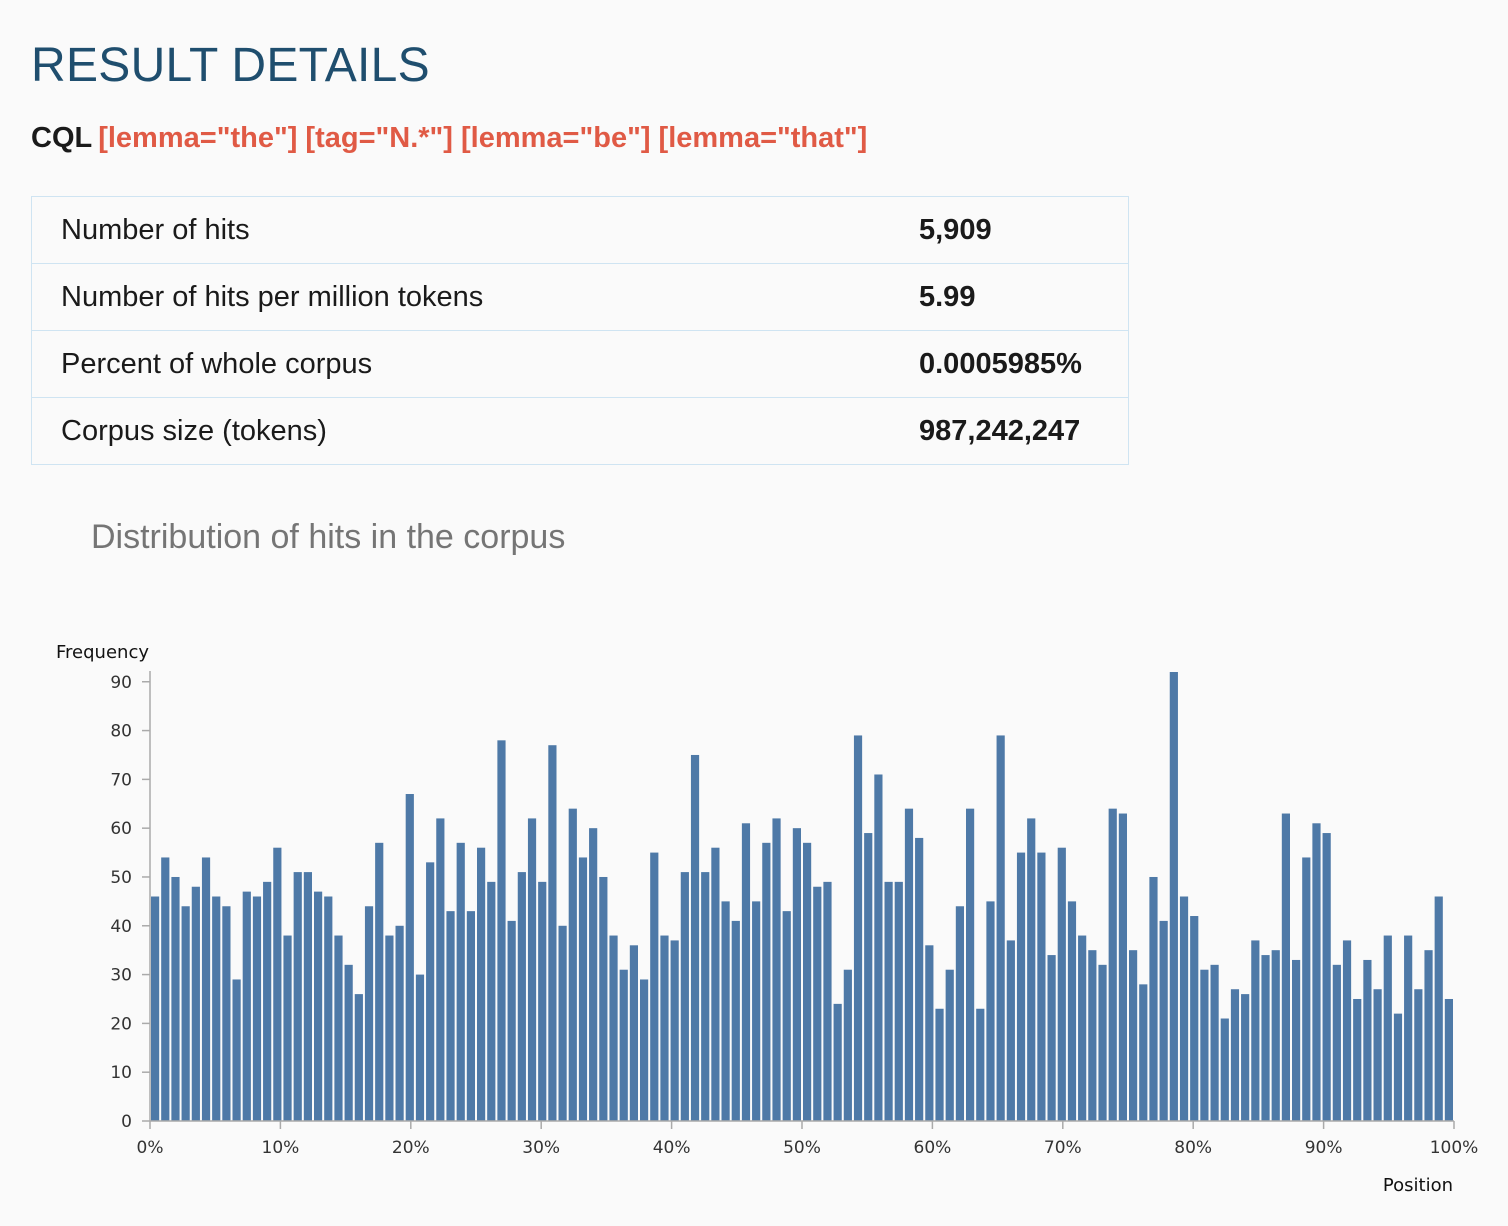 This screenshot has width=1508, height=1226. I want to click on y-tick-label: 80, so click(121, 732).